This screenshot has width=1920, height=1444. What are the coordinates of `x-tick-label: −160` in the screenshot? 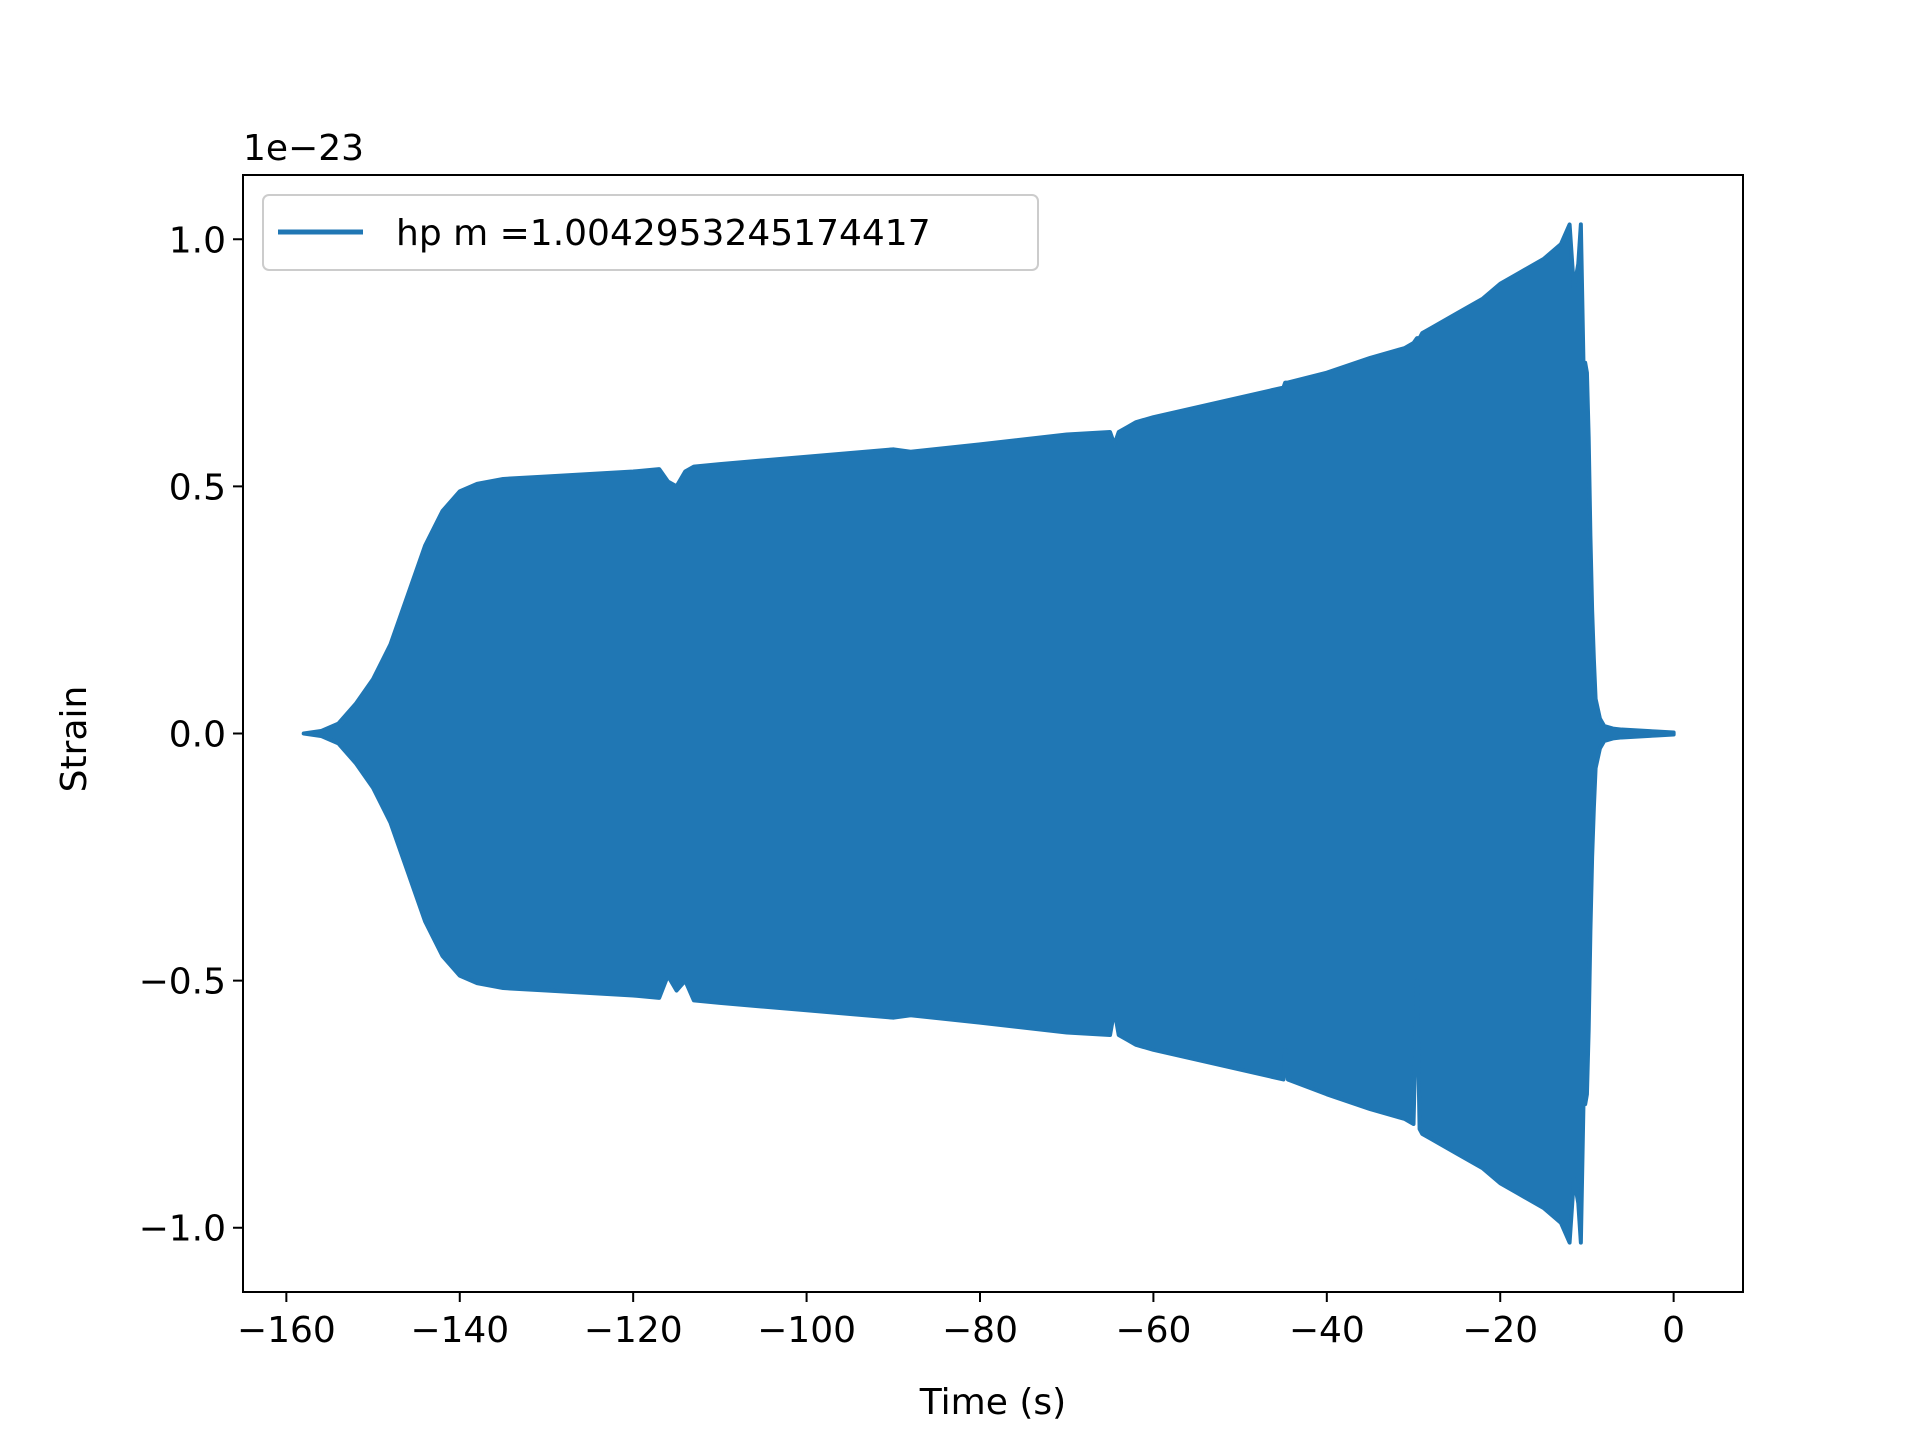 It's located at (286, 1330).